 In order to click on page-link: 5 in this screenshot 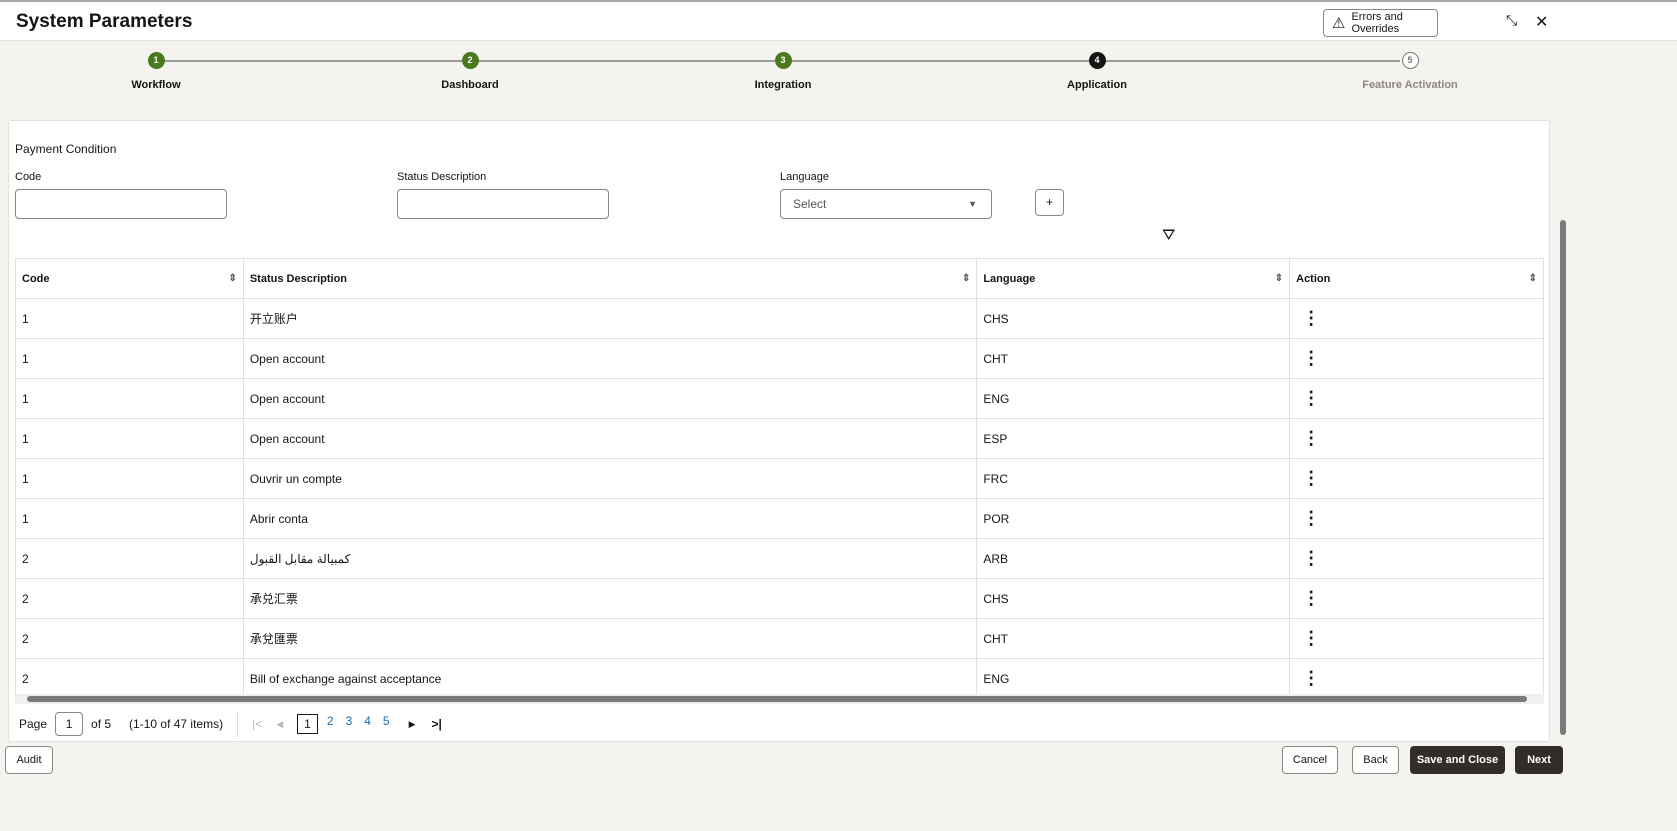, I will do `click(386, 721)`.